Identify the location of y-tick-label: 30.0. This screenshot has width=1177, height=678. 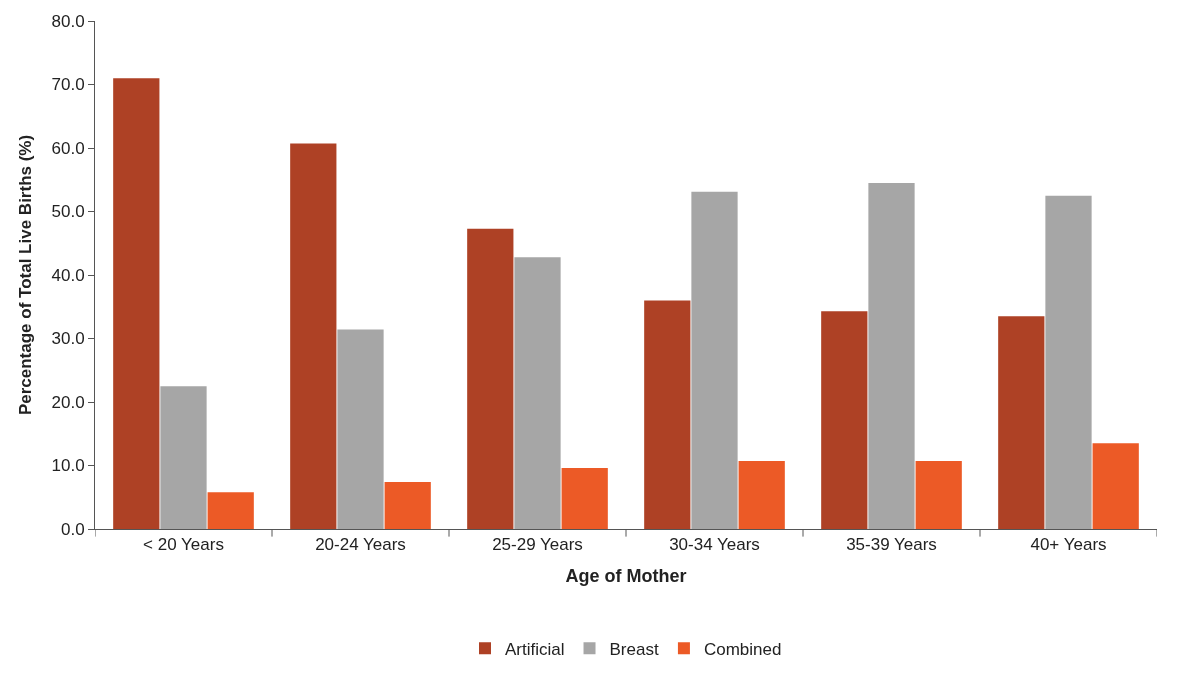
(68, 339).